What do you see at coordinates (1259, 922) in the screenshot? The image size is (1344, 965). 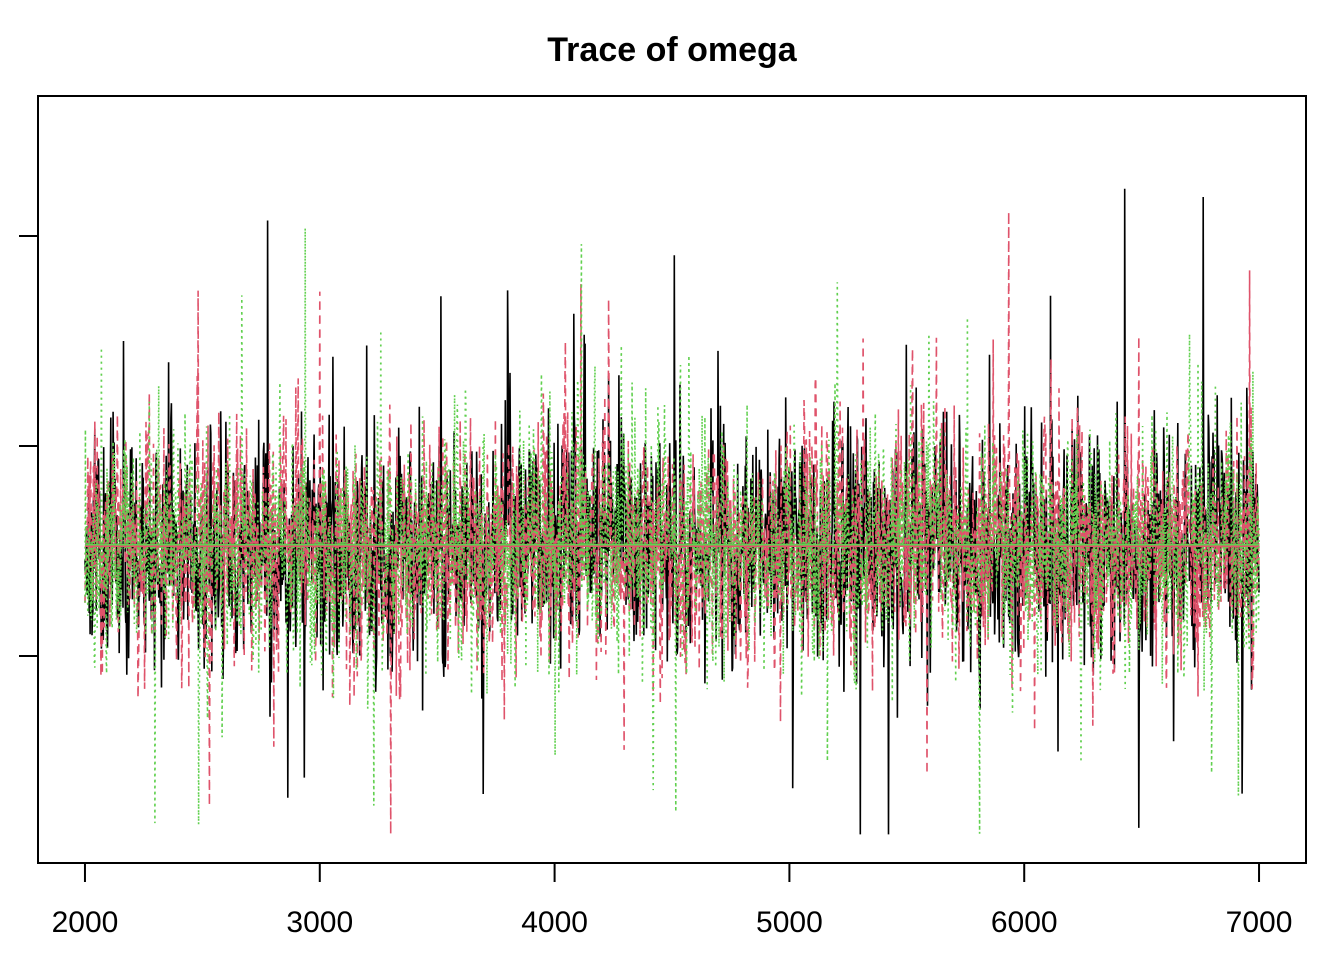 I see `x-tick-label: 7000` at bounding box center [1259, 922].